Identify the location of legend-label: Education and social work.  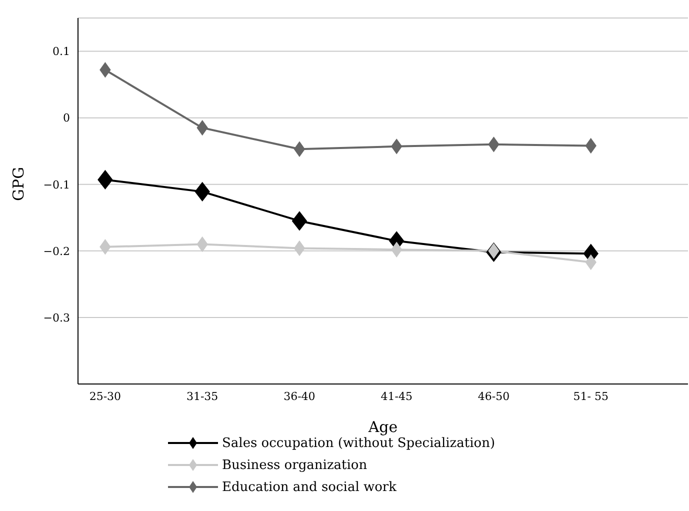
(309, 487).